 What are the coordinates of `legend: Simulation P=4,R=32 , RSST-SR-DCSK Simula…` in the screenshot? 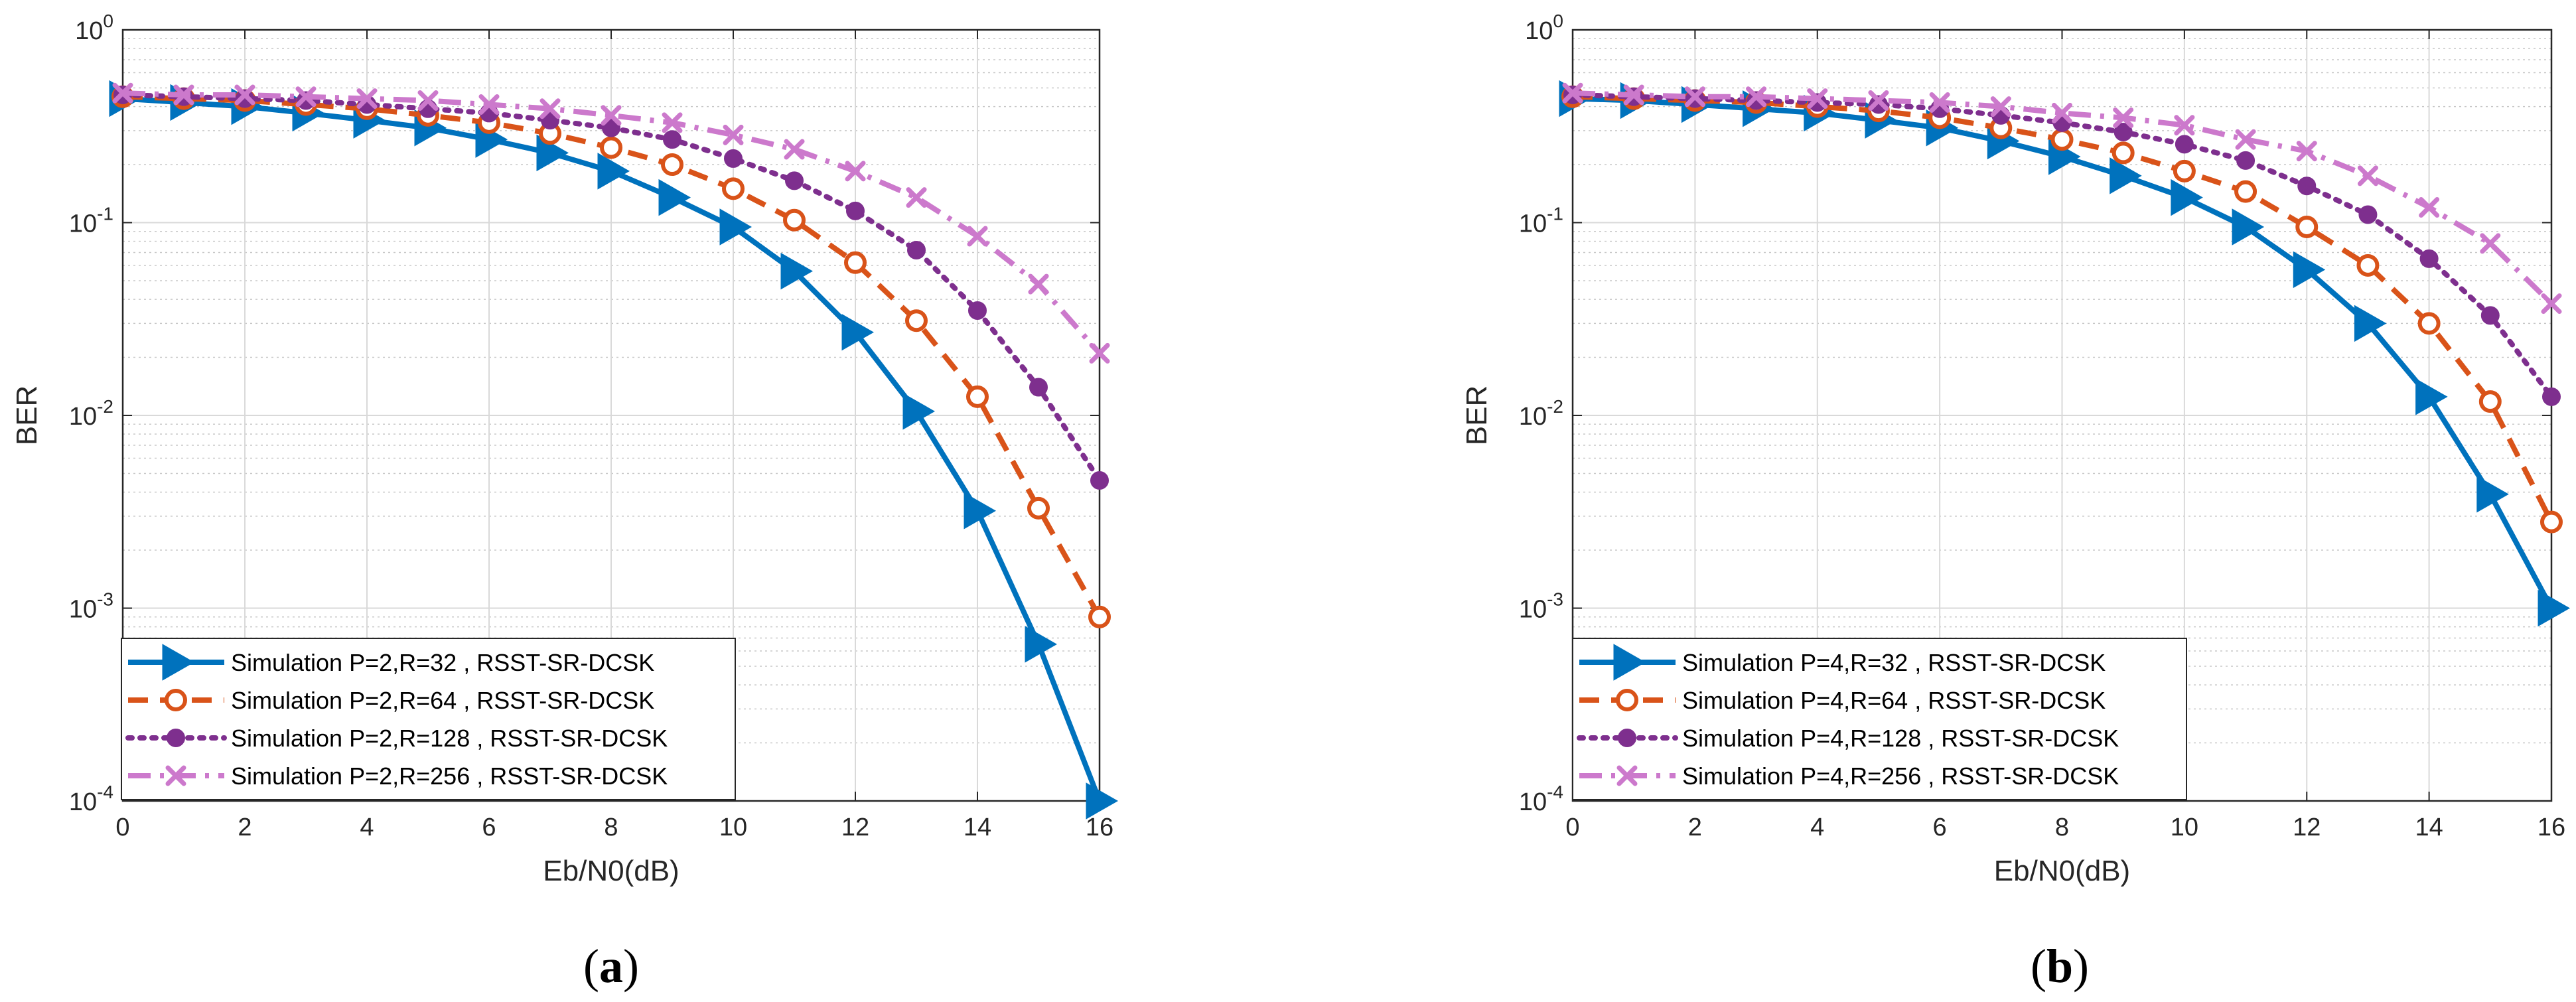 It's located at (1880, 719).